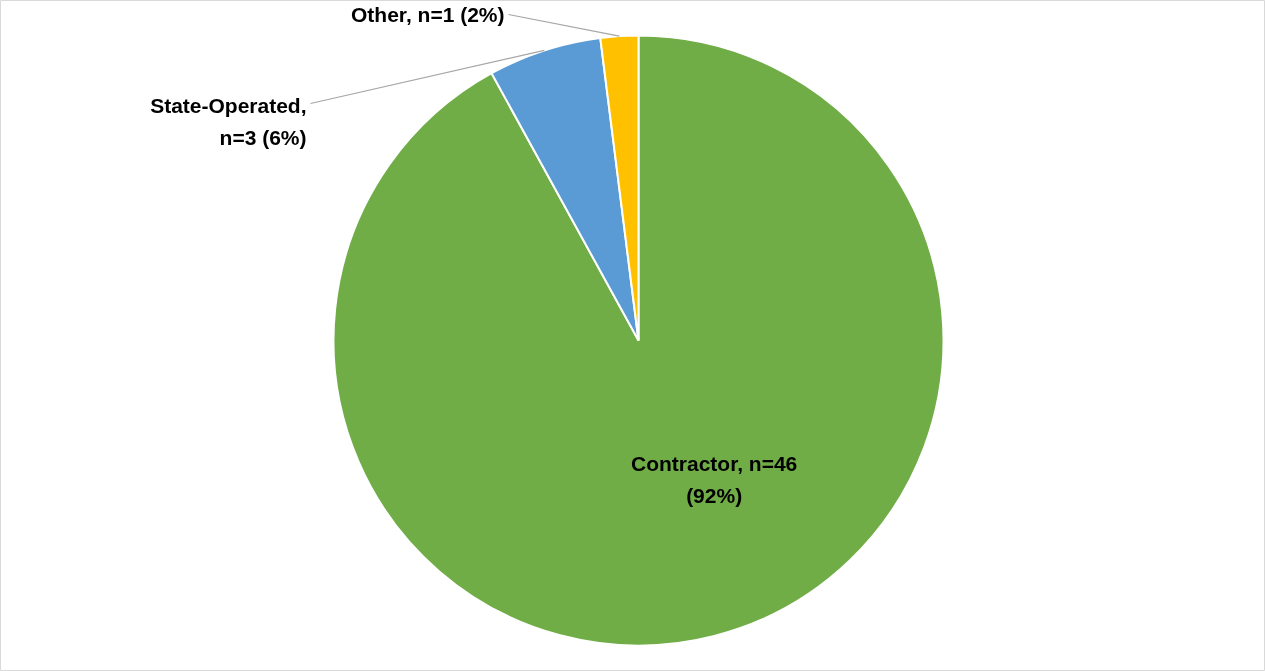 This screenshot has width=1265, height=671. I want to click on slice-label: State-Operated, n=3 (6%), so click(228, 121).